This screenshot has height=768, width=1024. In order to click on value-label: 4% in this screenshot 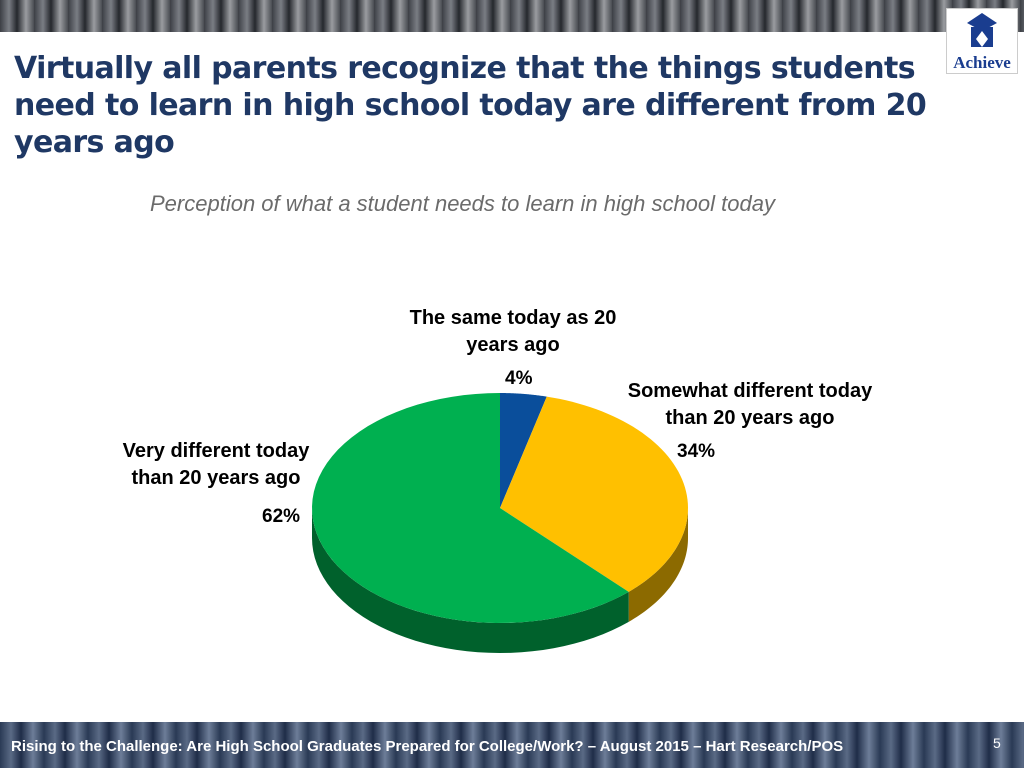, I will do `click(519, 378)`.